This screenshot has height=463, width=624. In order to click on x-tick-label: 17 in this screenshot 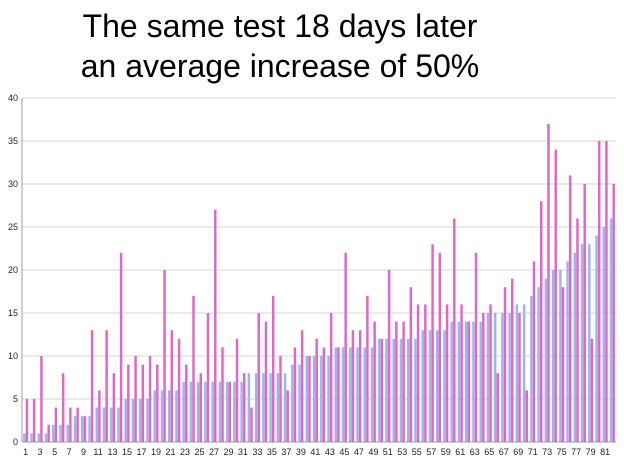, I will do `click(142, 452)`.